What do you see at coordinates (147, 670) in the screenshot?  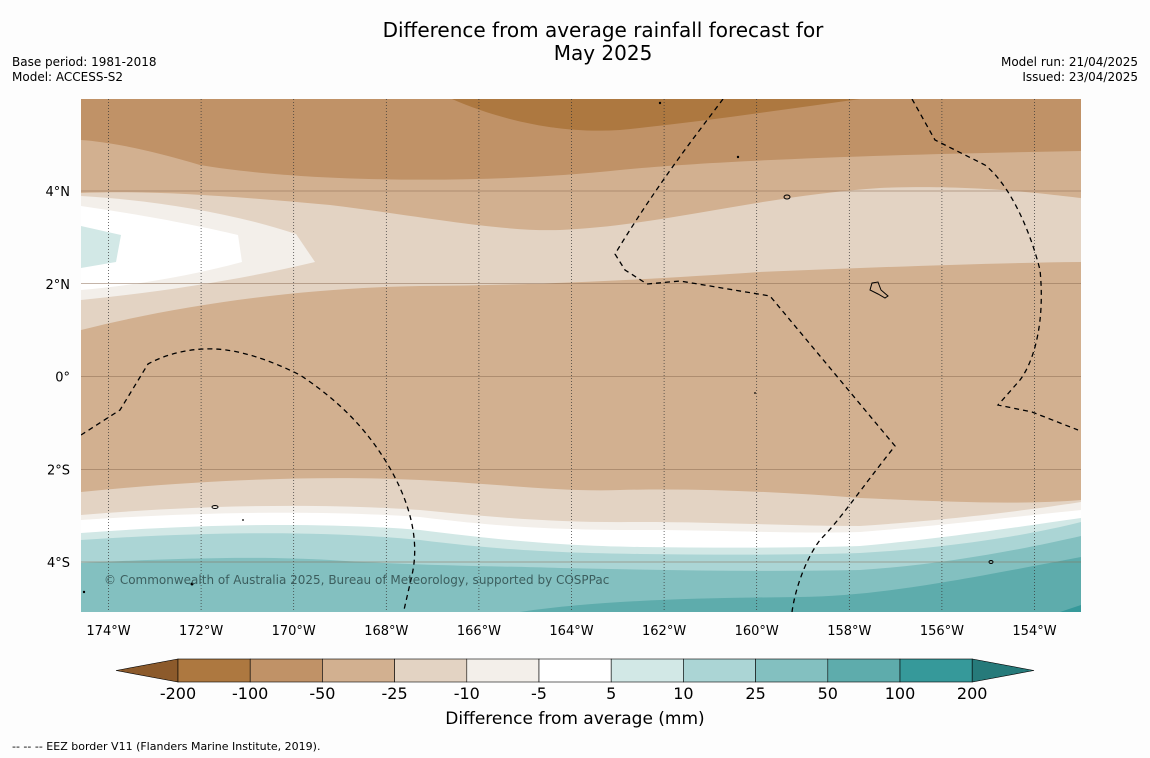 I see `colorbar-extend-low` at bounding box center [147, 670].